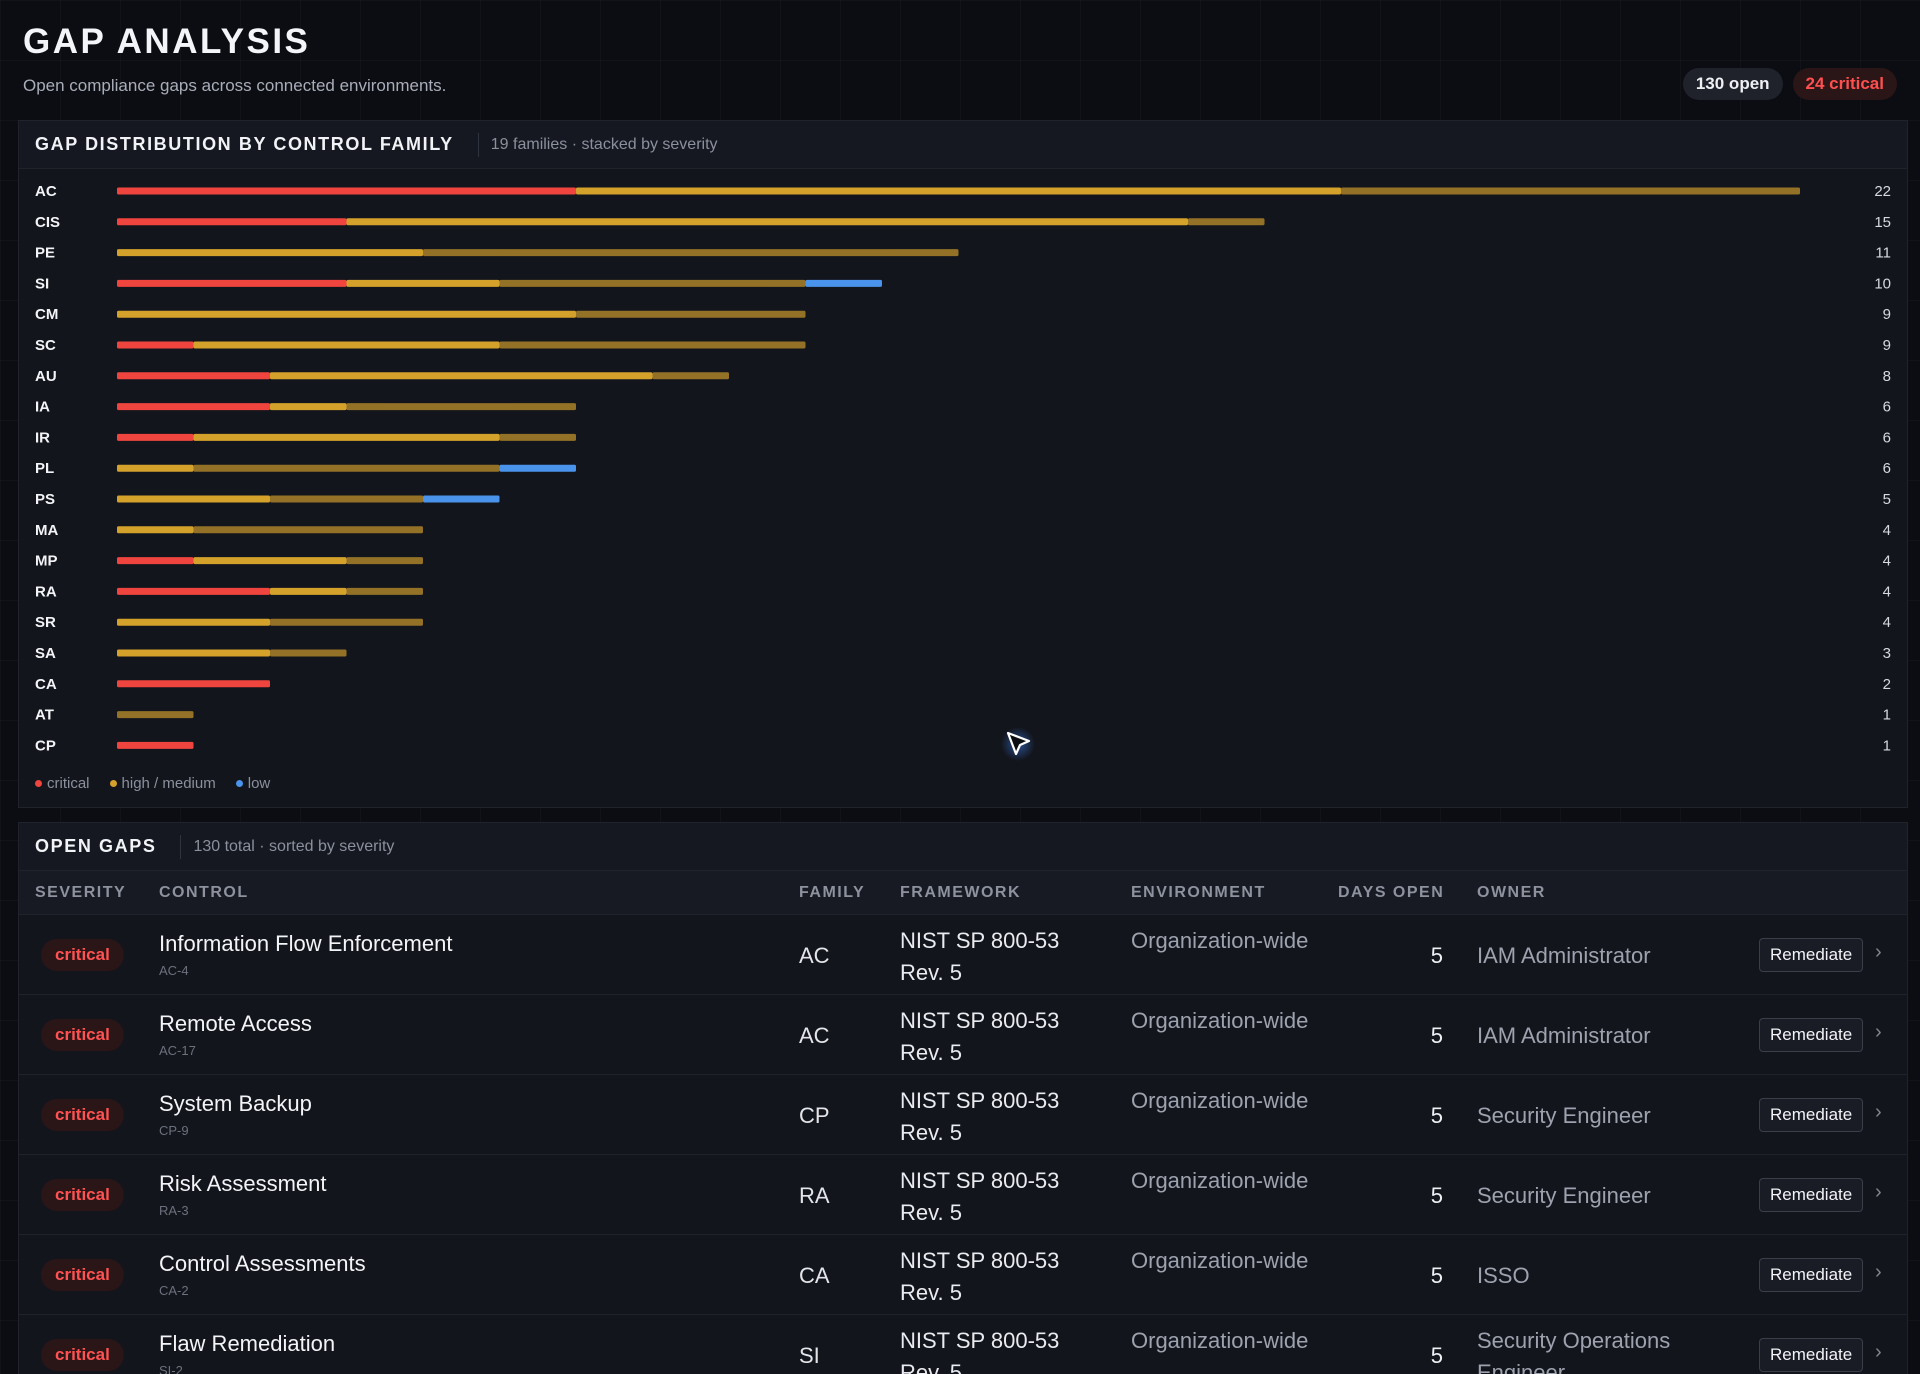  What do you see at coordinates (113, 783) in the screenshot?
I see `legend-high-medium-dot` at bounding box center [113, 783].